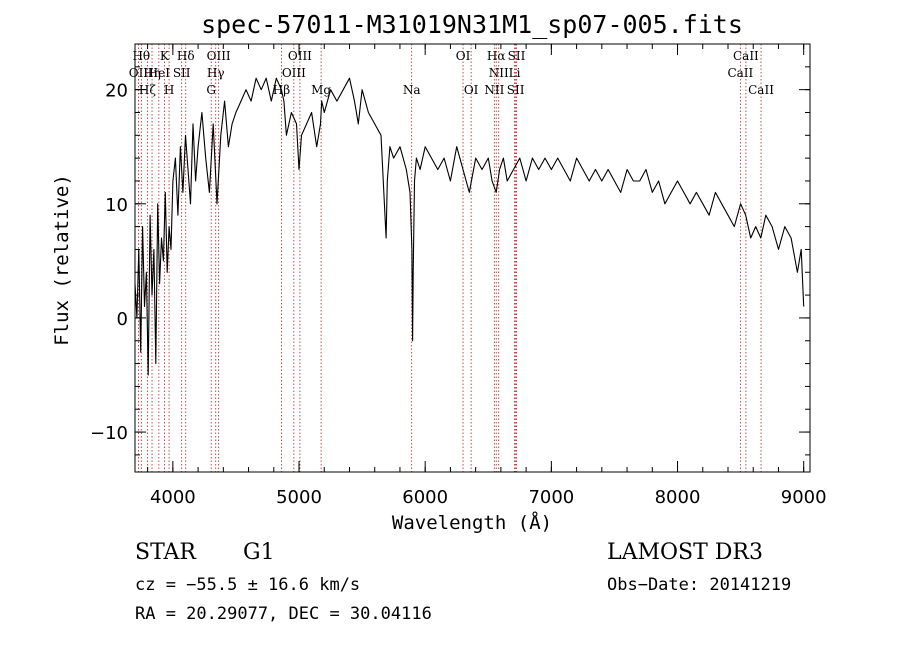  What do you see at coordinates (186, 56) in the screenshot?
I see `spectral-line-label-2: Hδ` at bounding box center [186, 56].